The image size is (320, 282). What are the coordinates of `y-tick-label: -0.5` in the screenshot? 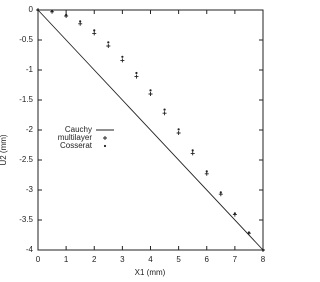 It's located at (26, 39).